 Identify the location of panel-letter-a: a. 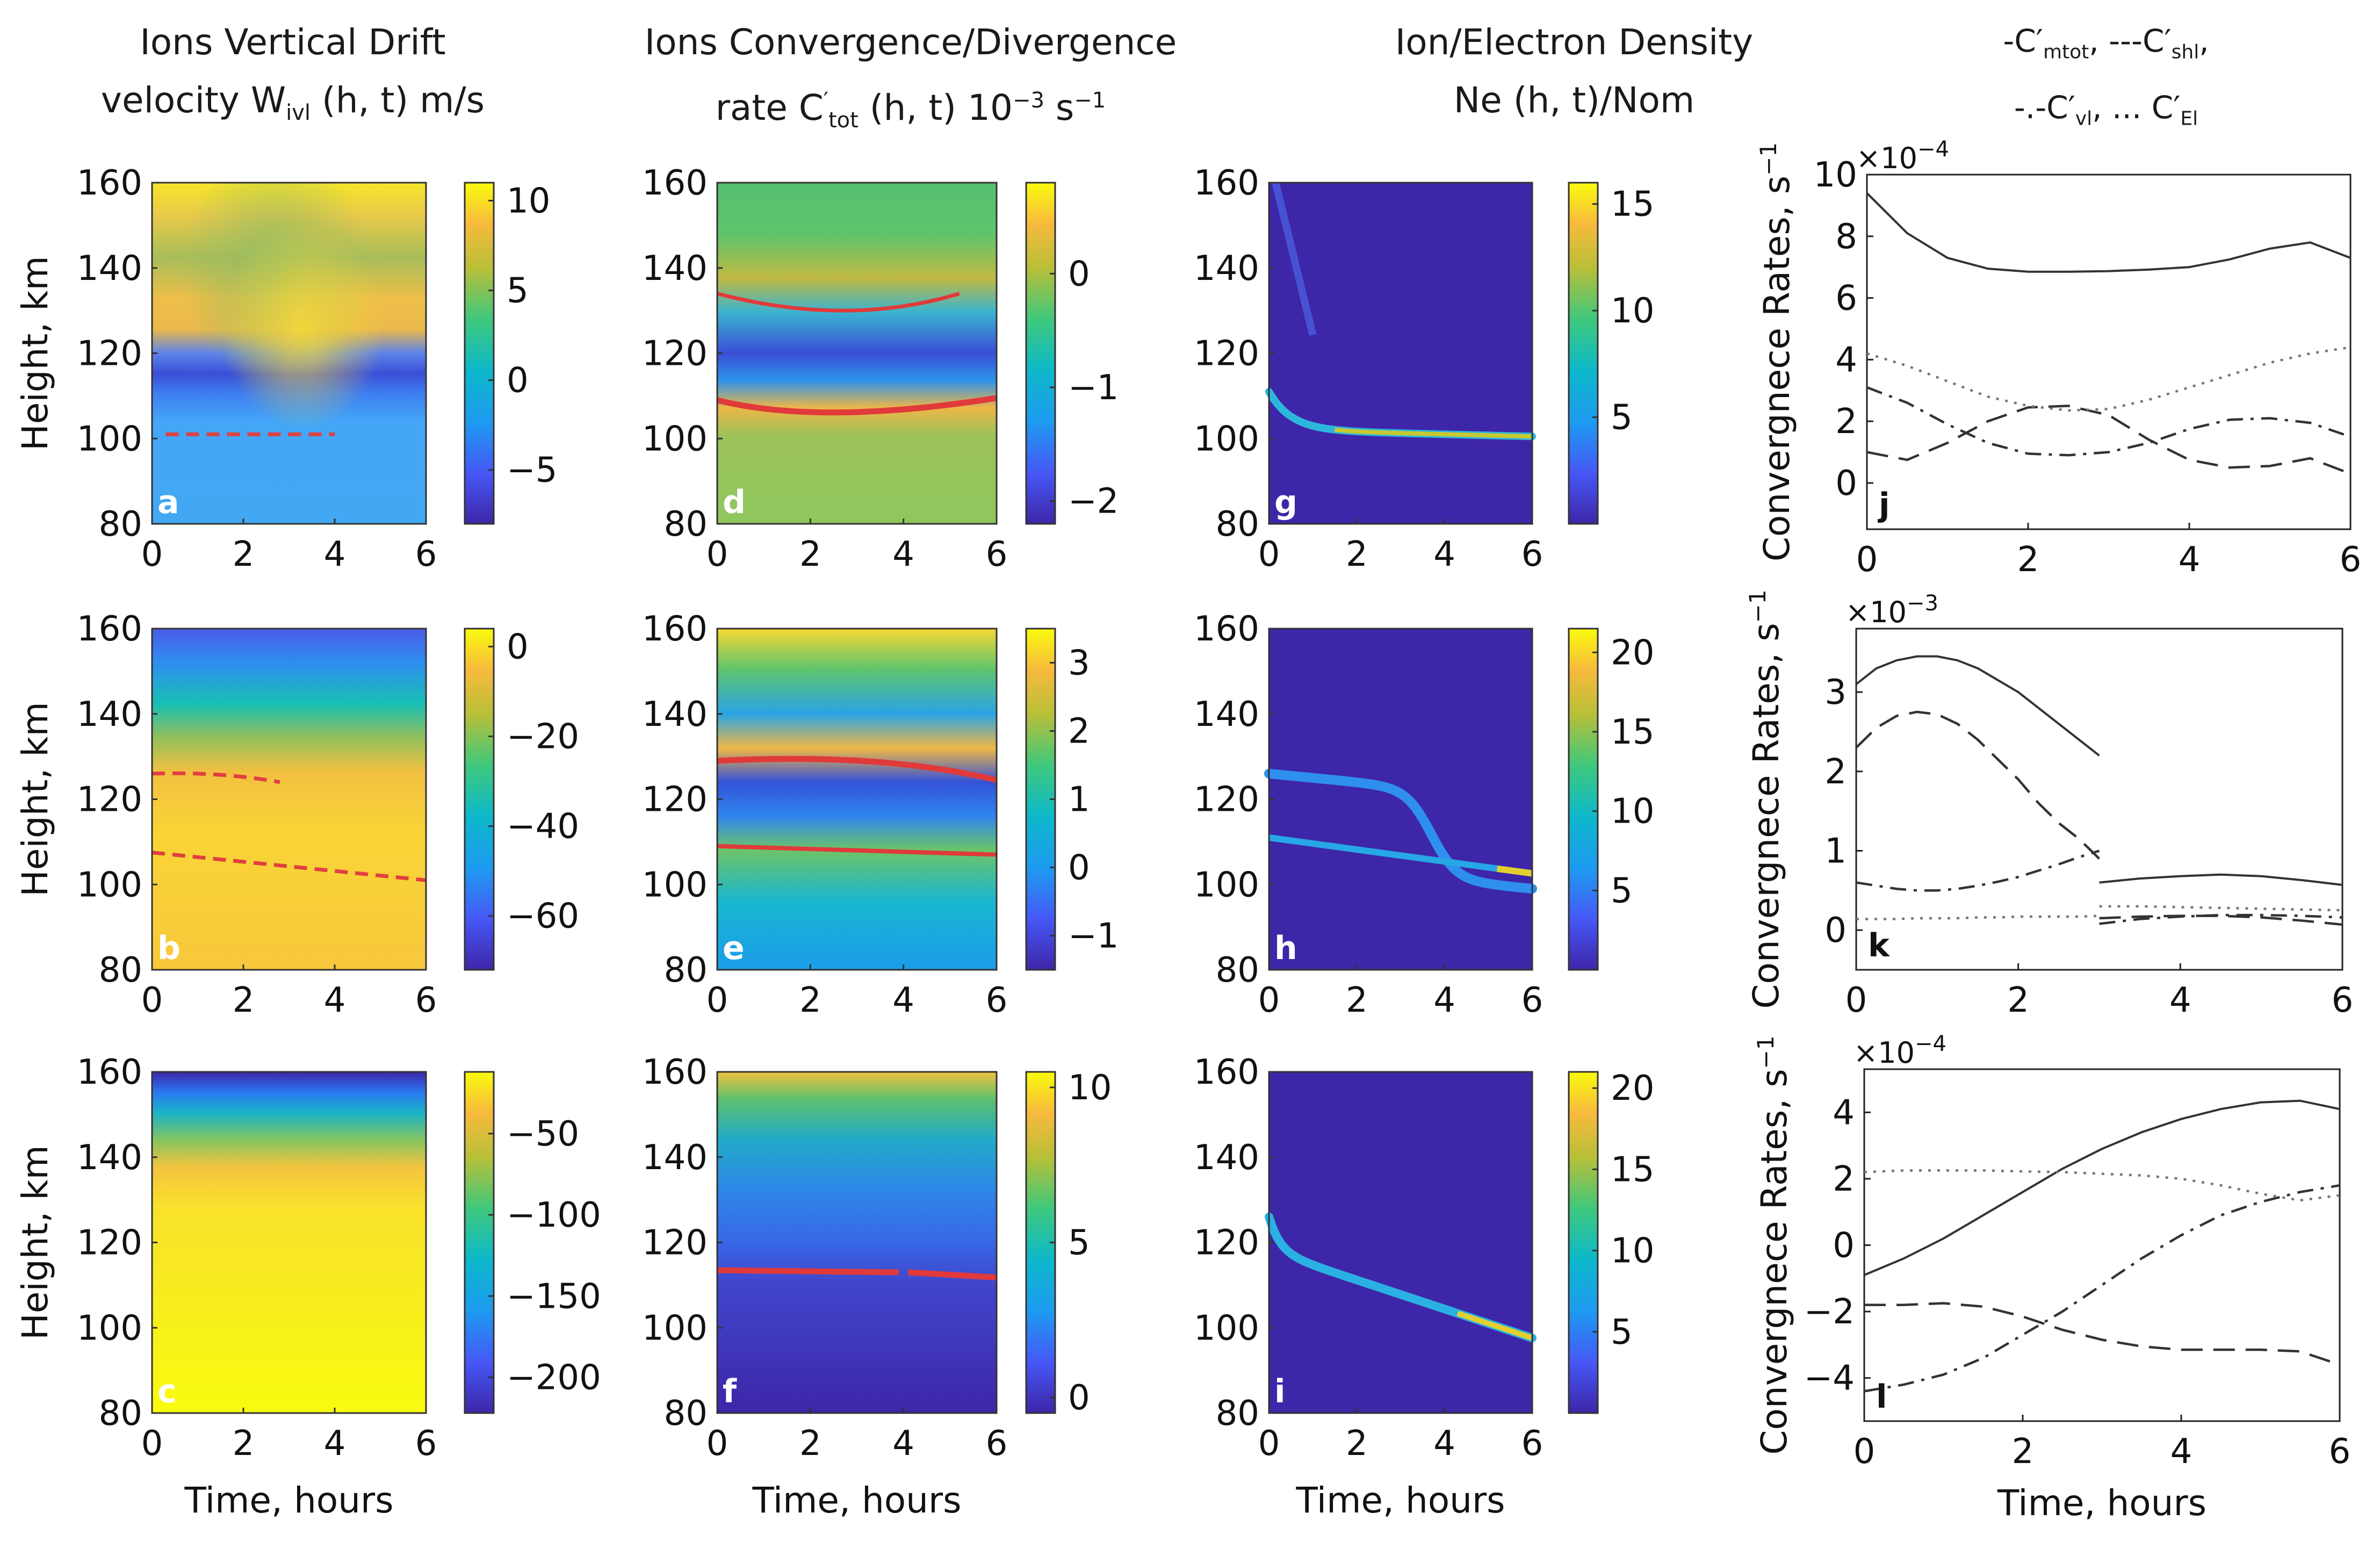
(168, 503).